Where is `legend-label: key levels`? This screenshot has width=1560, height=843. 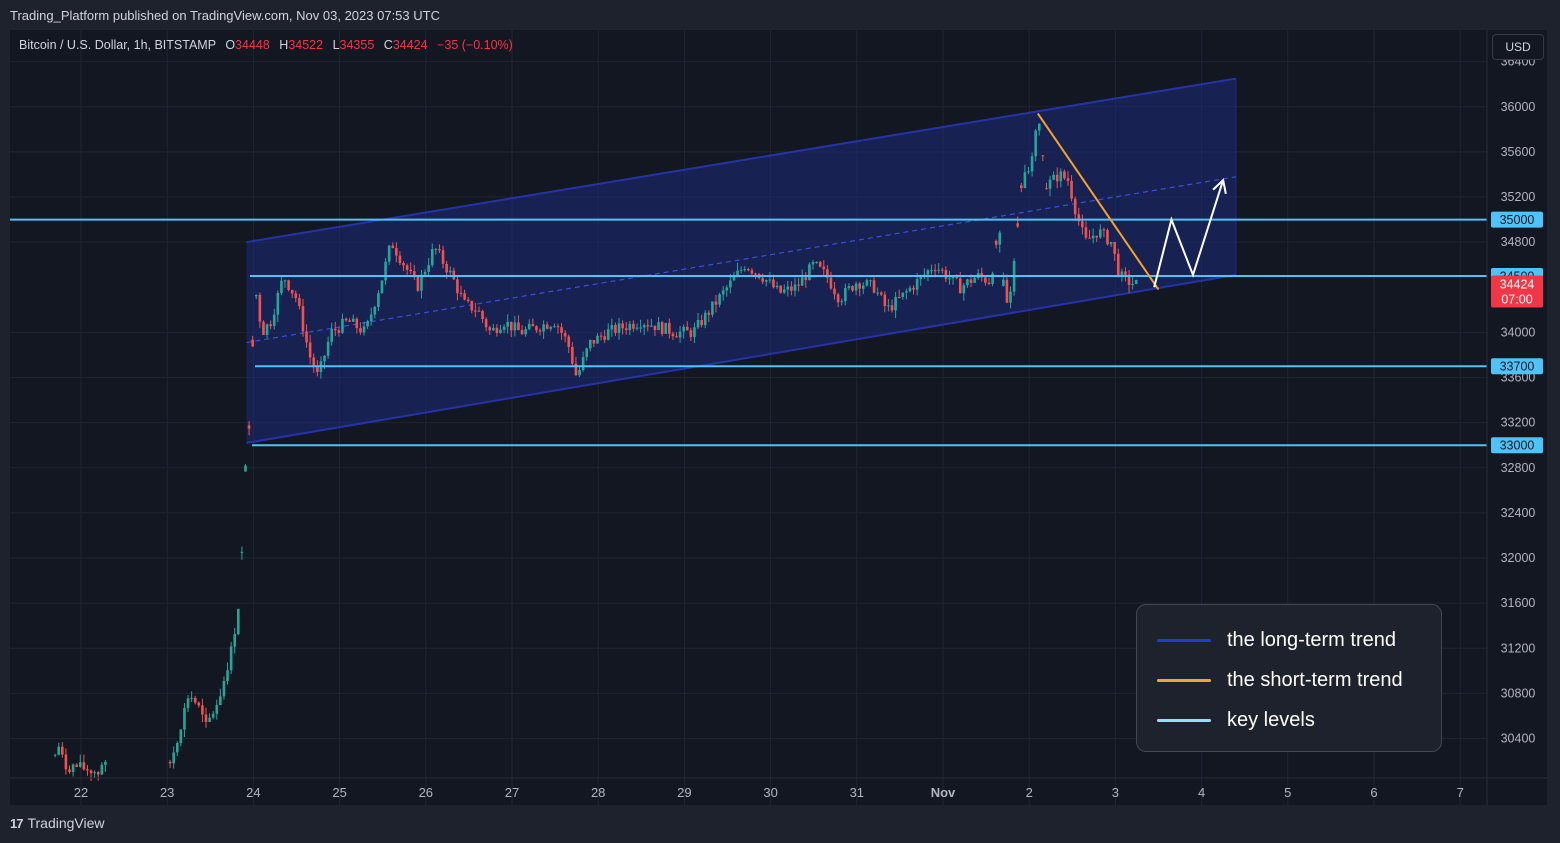
legend-label: key levels is located at coordinates (1271, 719).